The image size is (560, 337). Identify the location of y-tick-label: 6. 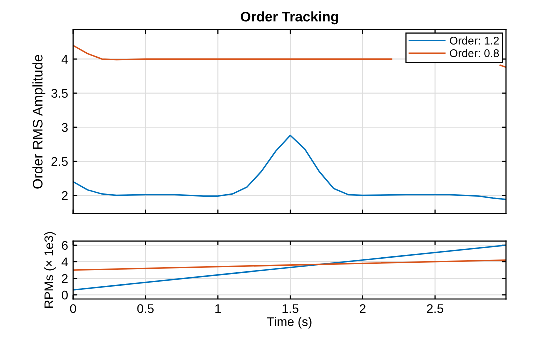
(65, 245).